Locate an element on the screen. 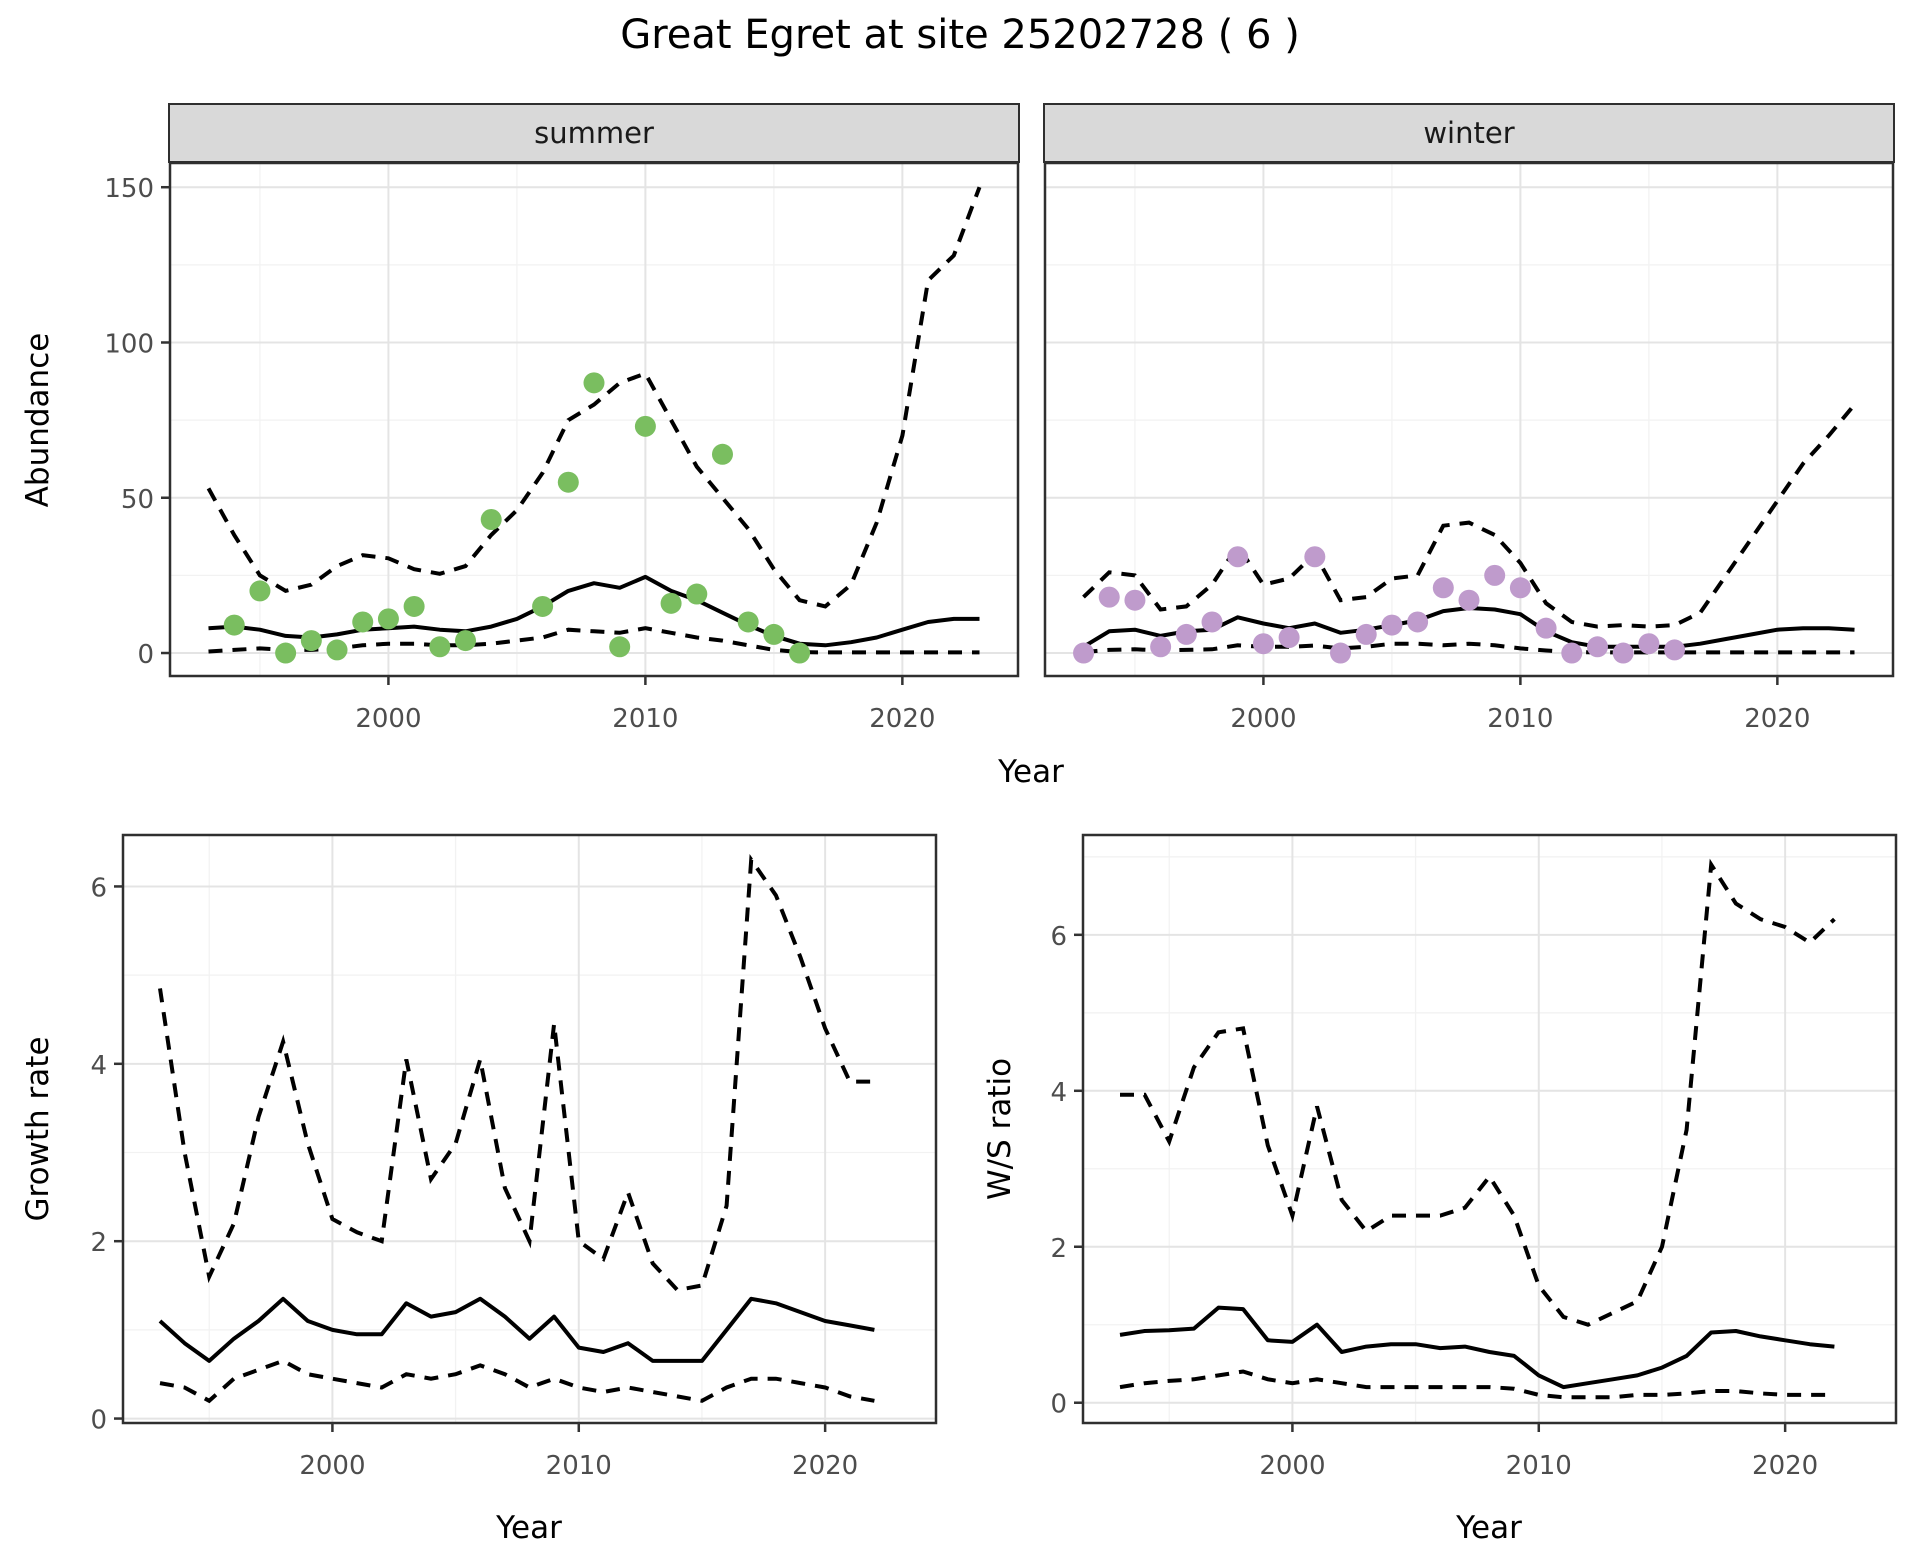  x-axis-title-top: Year is located at coordinates (1031, 772).